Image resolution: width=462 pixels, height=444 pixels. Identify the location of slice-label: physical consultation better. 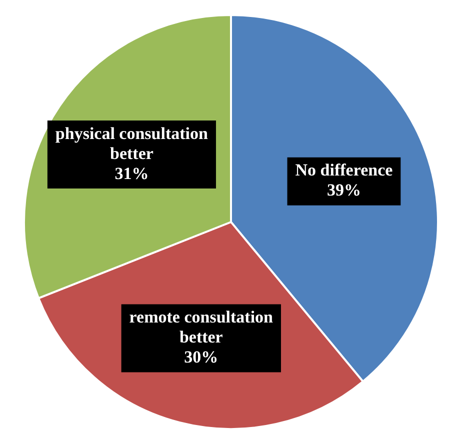
(132, 143).